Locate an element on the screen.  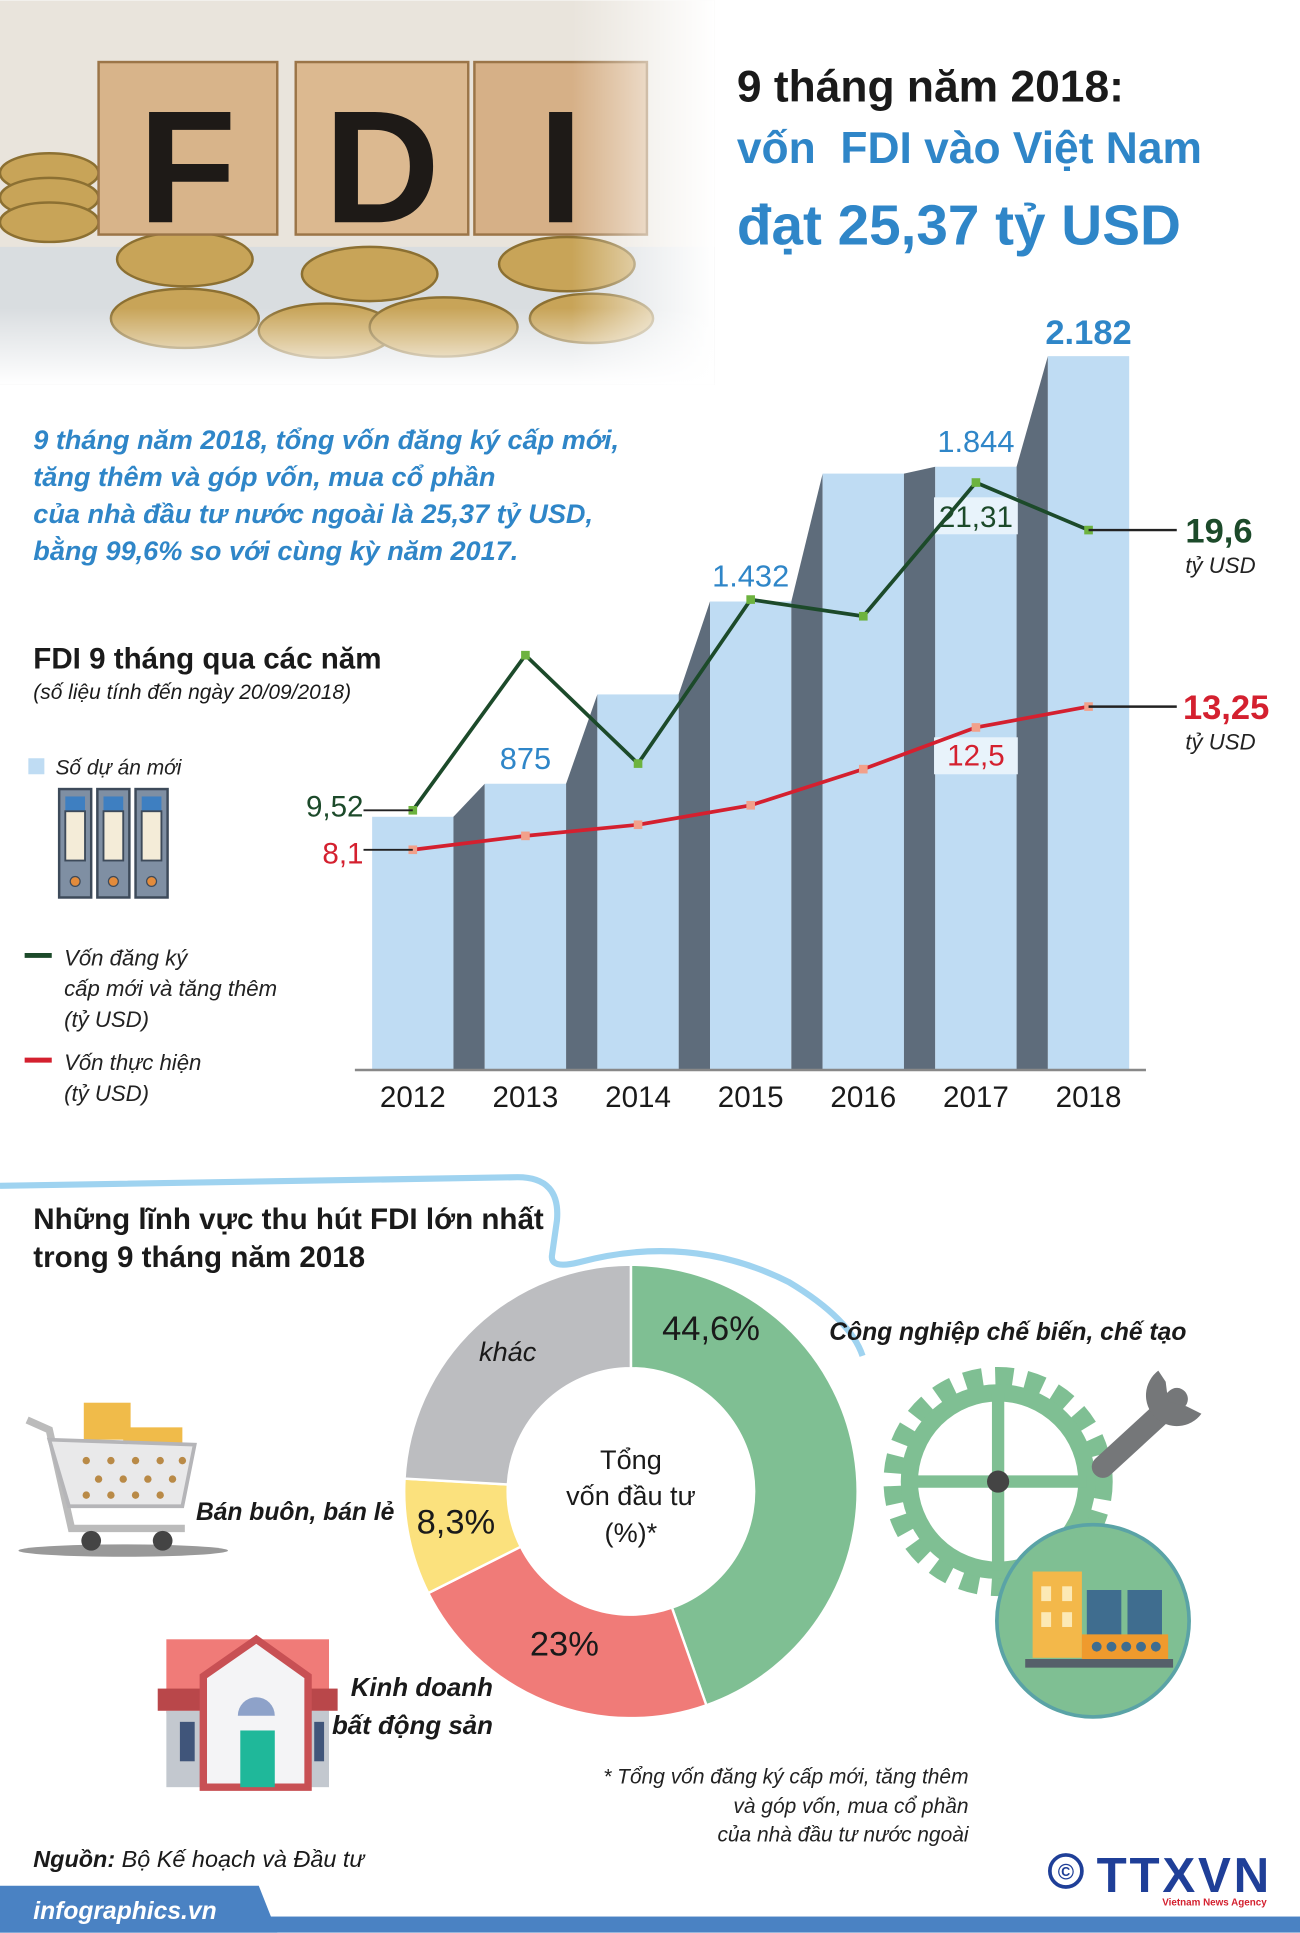
pie-center-label: vốn đầu tư is located at coordinates (631, 1495).